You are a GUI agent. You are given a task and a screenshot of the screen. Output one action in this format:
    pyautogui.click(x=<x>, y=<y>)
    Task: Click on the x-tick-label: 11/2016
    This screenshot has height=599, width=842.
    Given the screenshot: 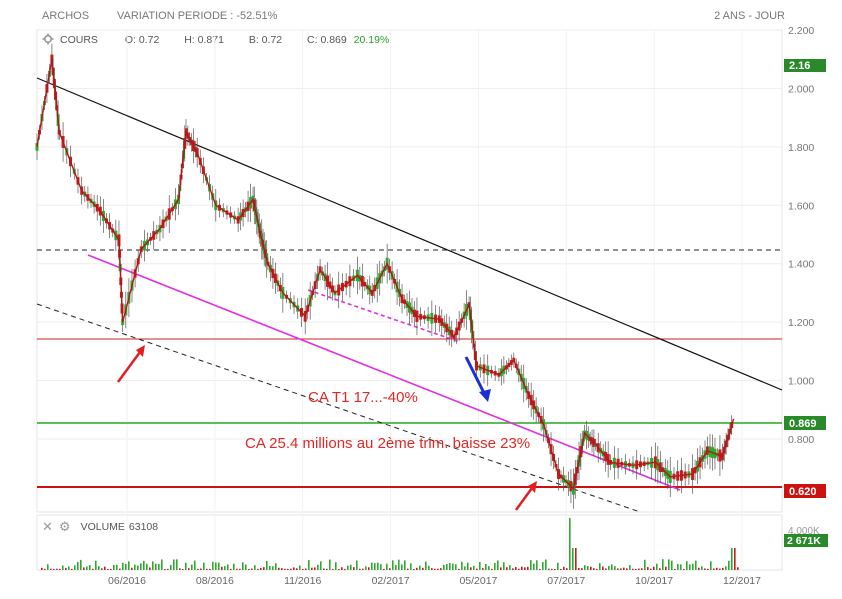 What is the action you would take?
    pyautogui.click(x=302, y=581)
    